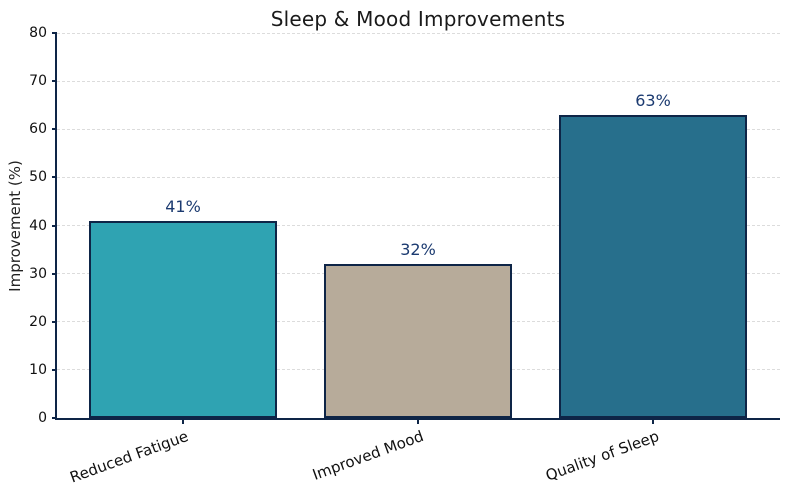 The width and height of the screenshot is (790, 490). I want to click on x-tick-label: Quality of Sleep, so click(602, 456).